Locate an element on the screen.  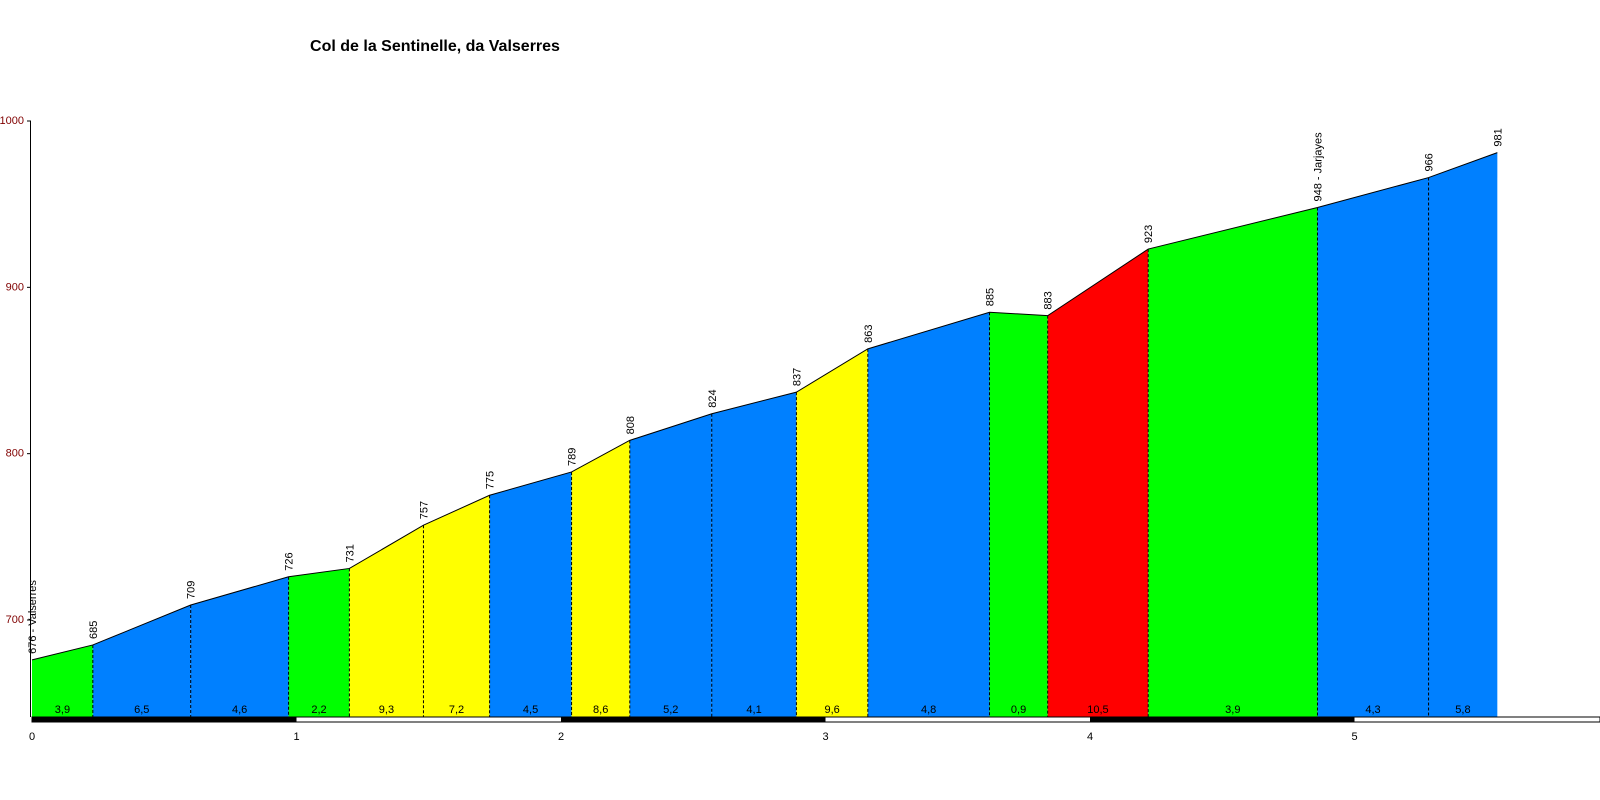
segment-gradient-label-7: 4,5 is located at coordinates (530, 710).